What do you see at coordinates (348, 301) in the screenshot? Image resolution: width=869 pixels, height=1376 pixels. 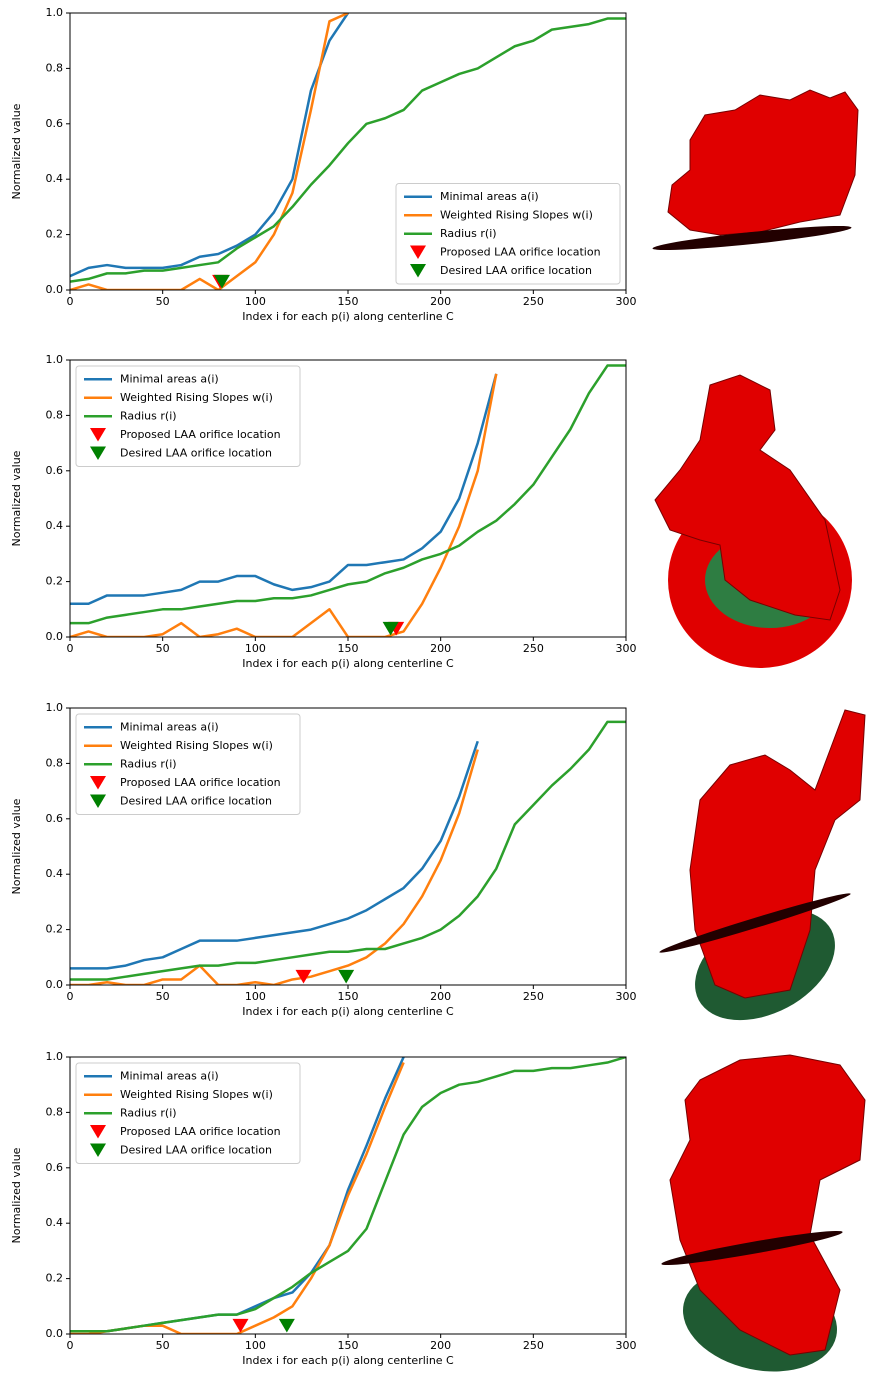 I see `x-tick-label: 150` at bounding box center [348, 301].